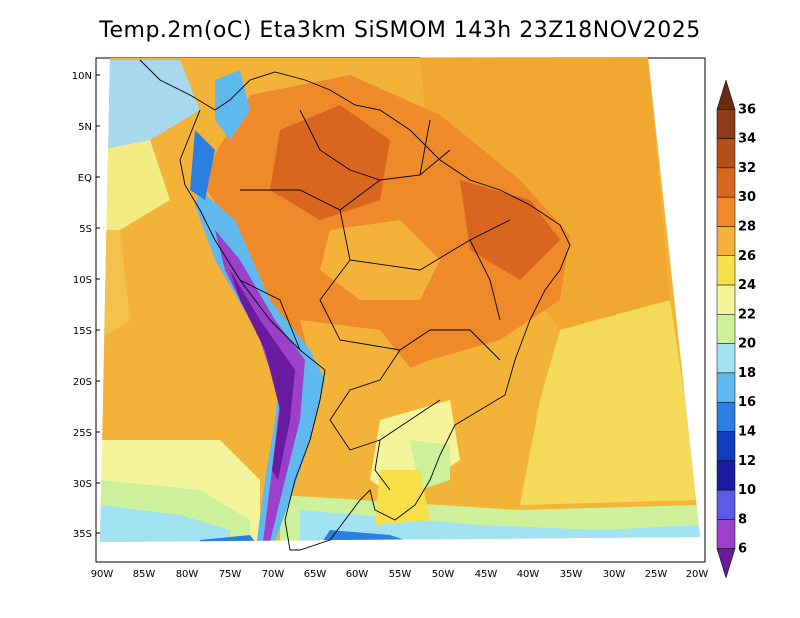 Image resolution: width=800 pixels, height=618 pixels. What do you see at coordinates (86, 305) in the screenshot?
I see `y-axis: 10N 5N EQ 5S 10S 15S 20S 25S 30S 35S` at bounding box center [86, 305].